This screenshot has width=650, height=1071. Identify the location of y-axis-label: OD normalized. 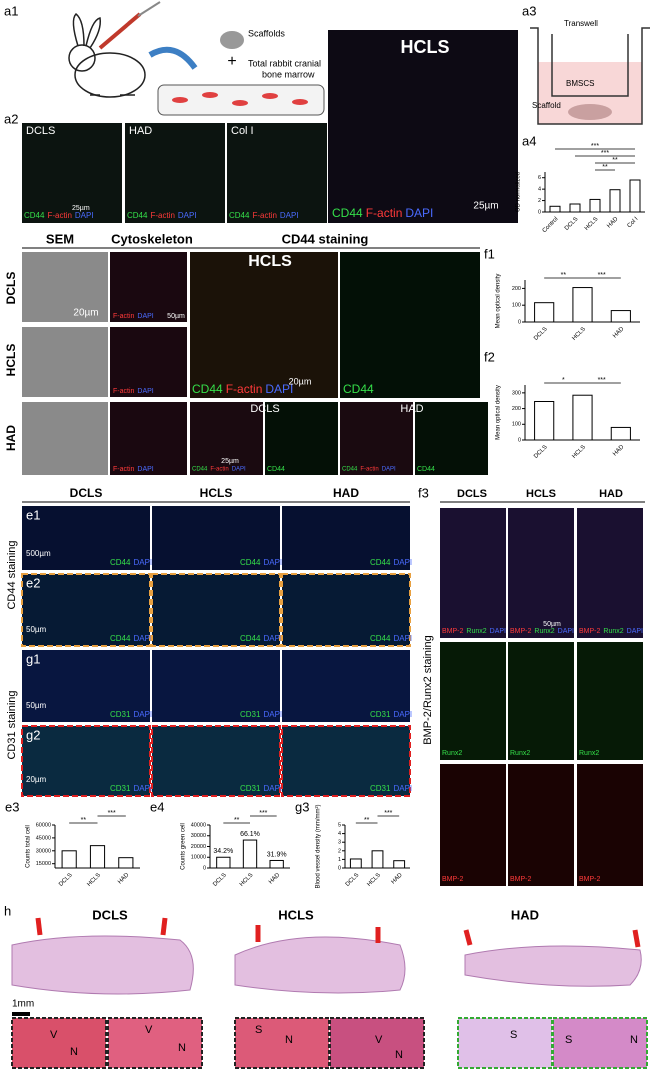
(519, 192).